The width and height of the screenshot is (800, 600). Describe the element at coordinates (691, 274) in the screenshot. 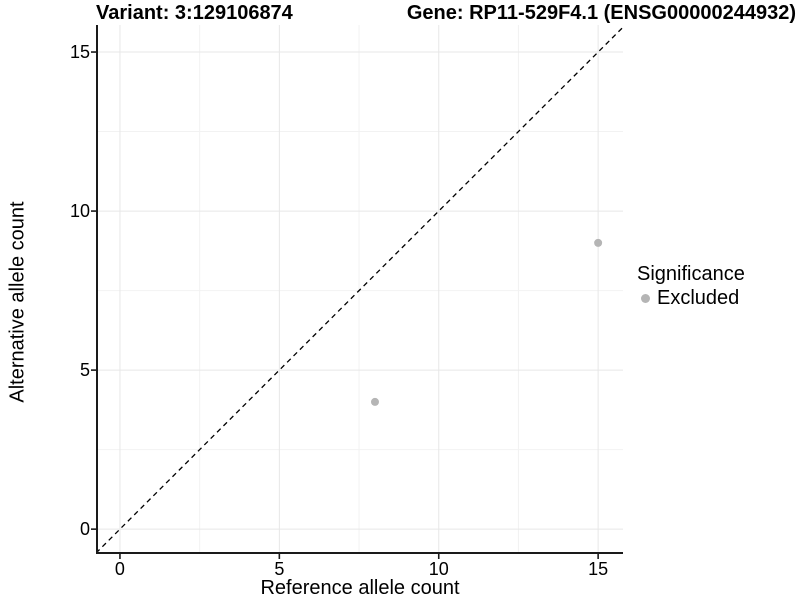

I see `legend-title: Significance` at that location.